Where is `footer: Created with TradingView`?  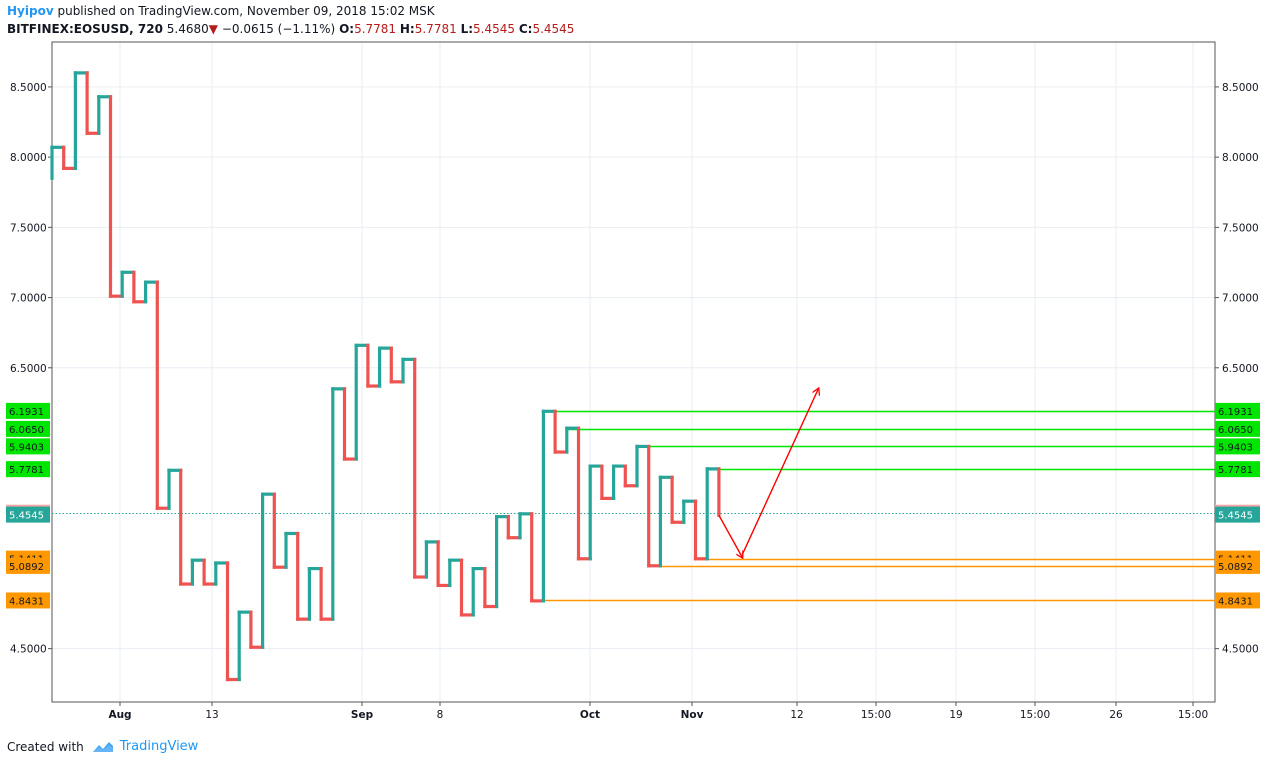 footer: Created with TradingView is located at coordinates (102, 746).